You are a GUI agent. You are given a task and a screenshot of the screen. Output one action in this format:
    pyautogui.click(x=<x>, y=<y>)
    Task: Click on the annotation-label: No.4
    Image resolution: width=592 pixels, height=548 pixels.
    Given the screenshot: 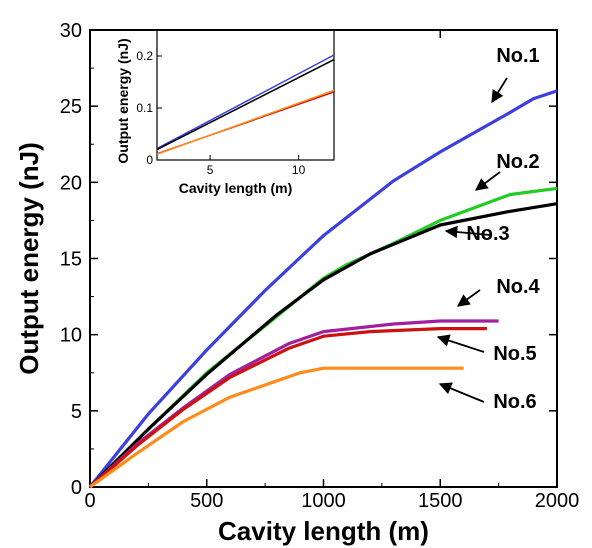 What is the action you would take?
    pyautogui.click(x=518, y=287)
    